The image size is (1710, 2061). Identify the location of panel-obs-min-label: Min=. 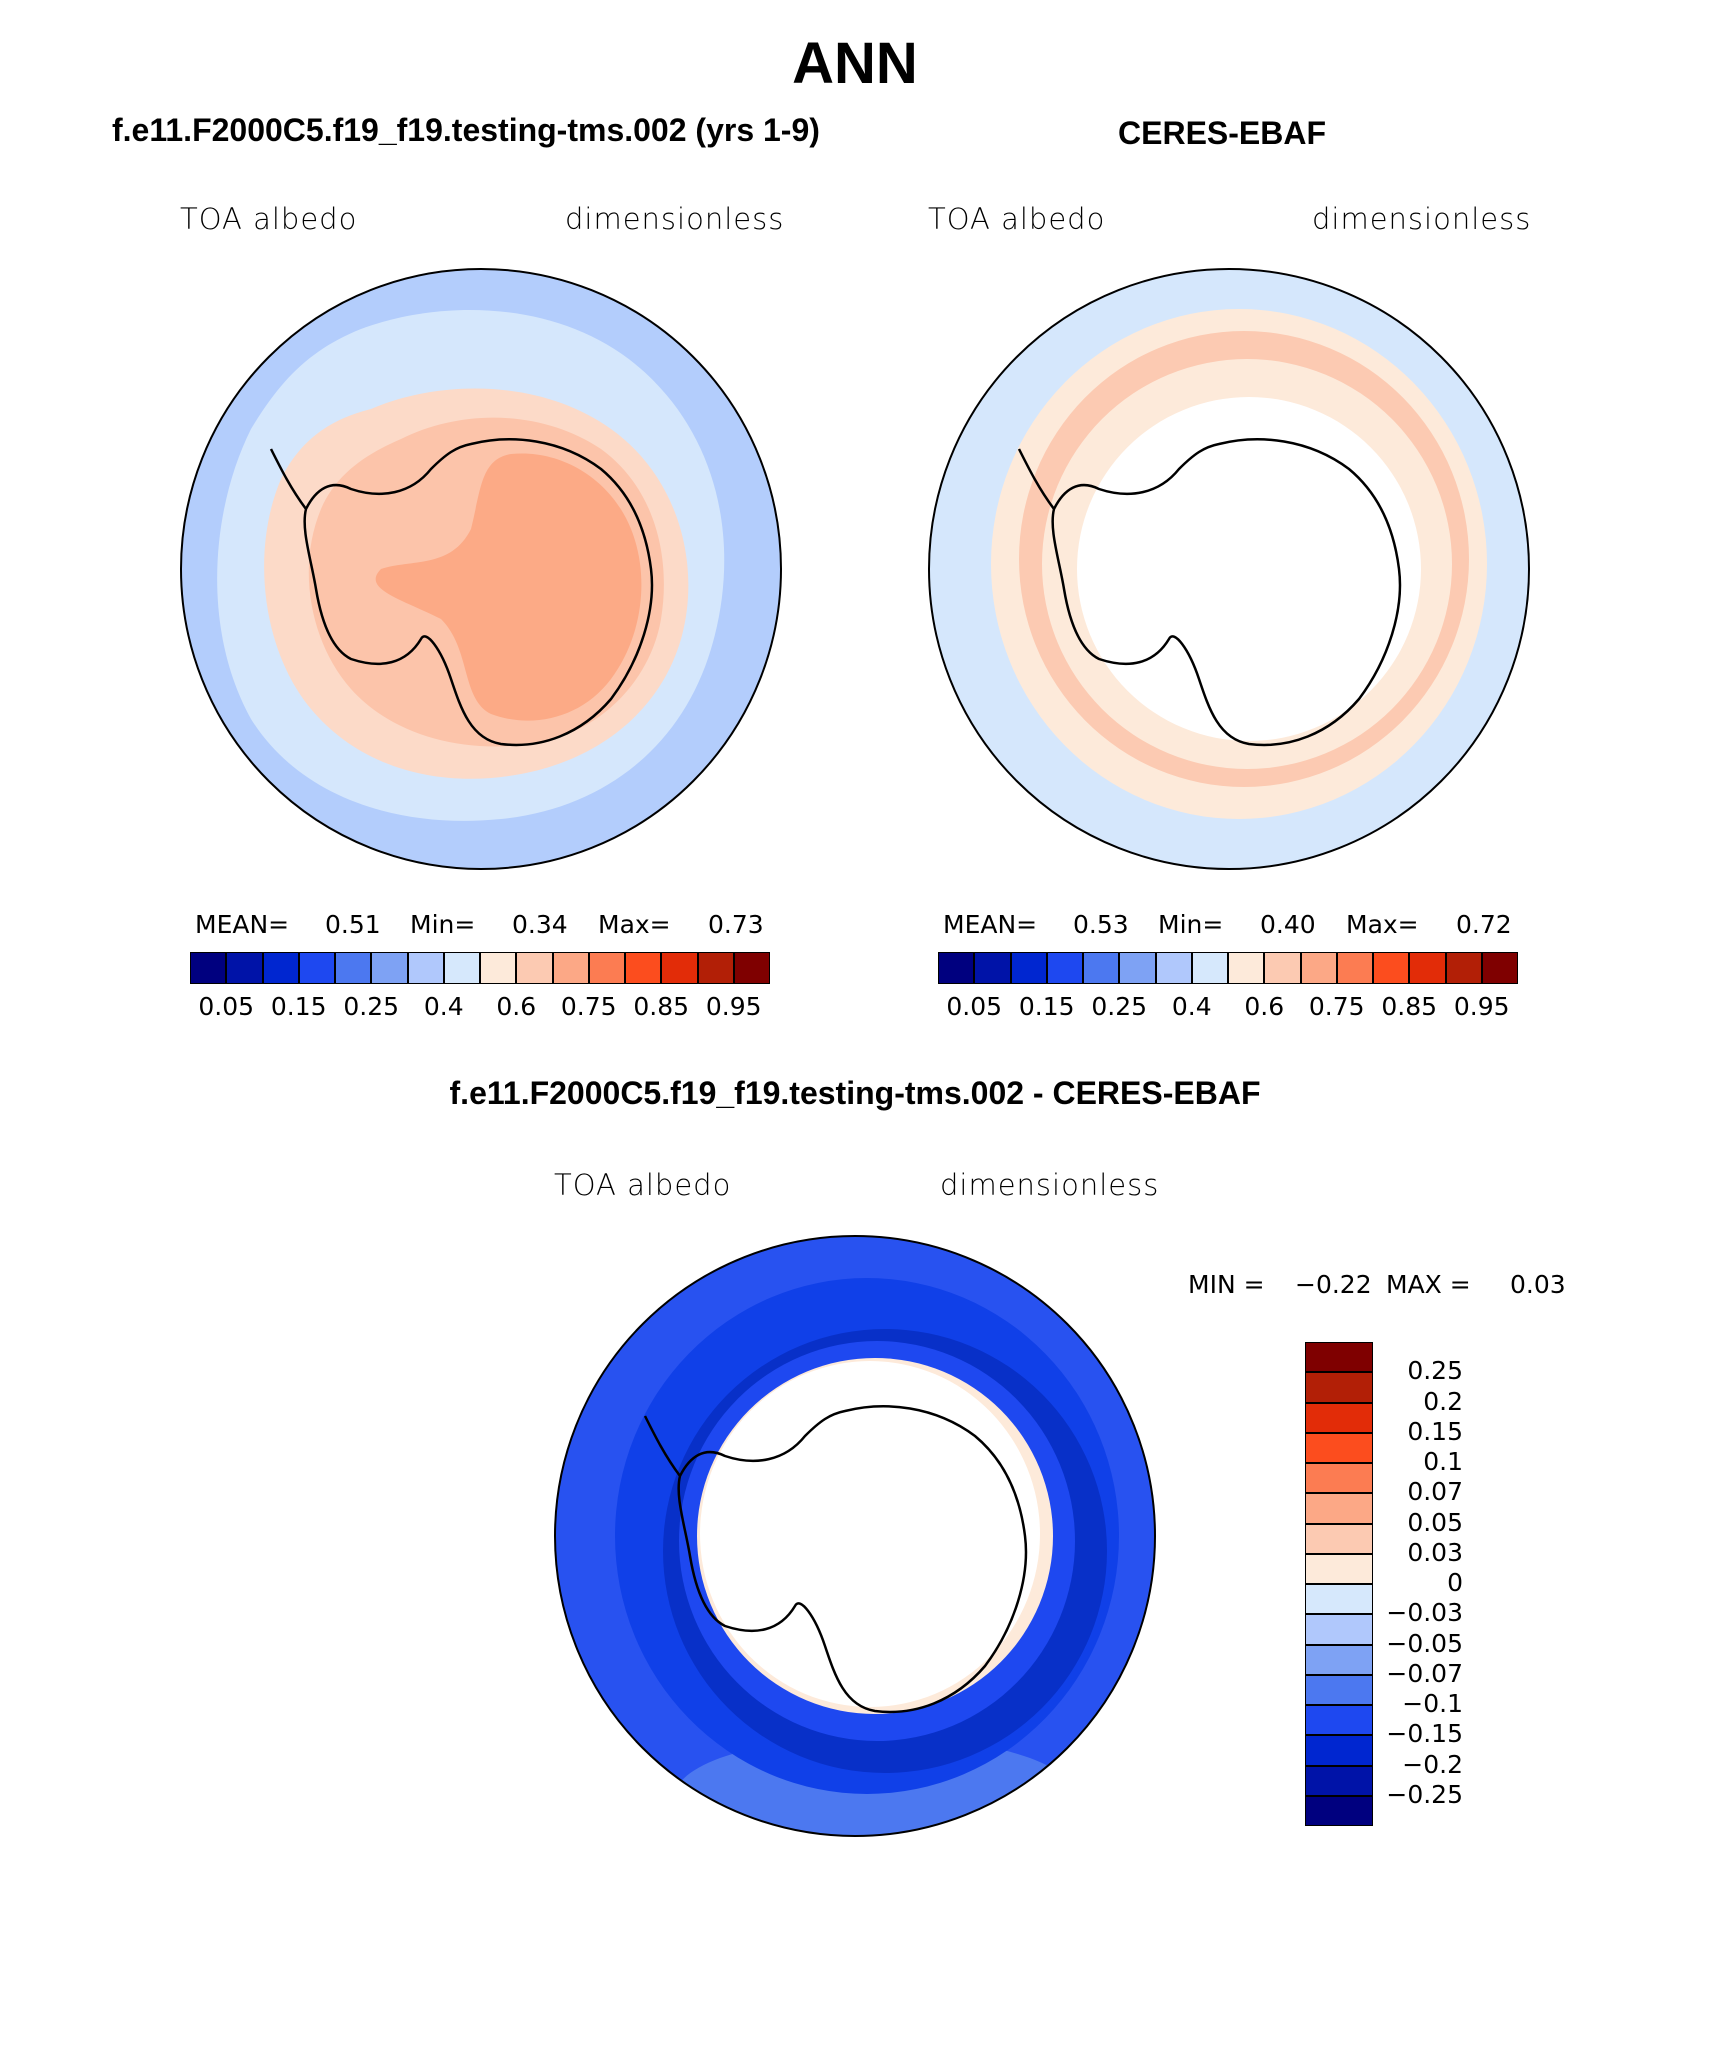
(1191, 924).